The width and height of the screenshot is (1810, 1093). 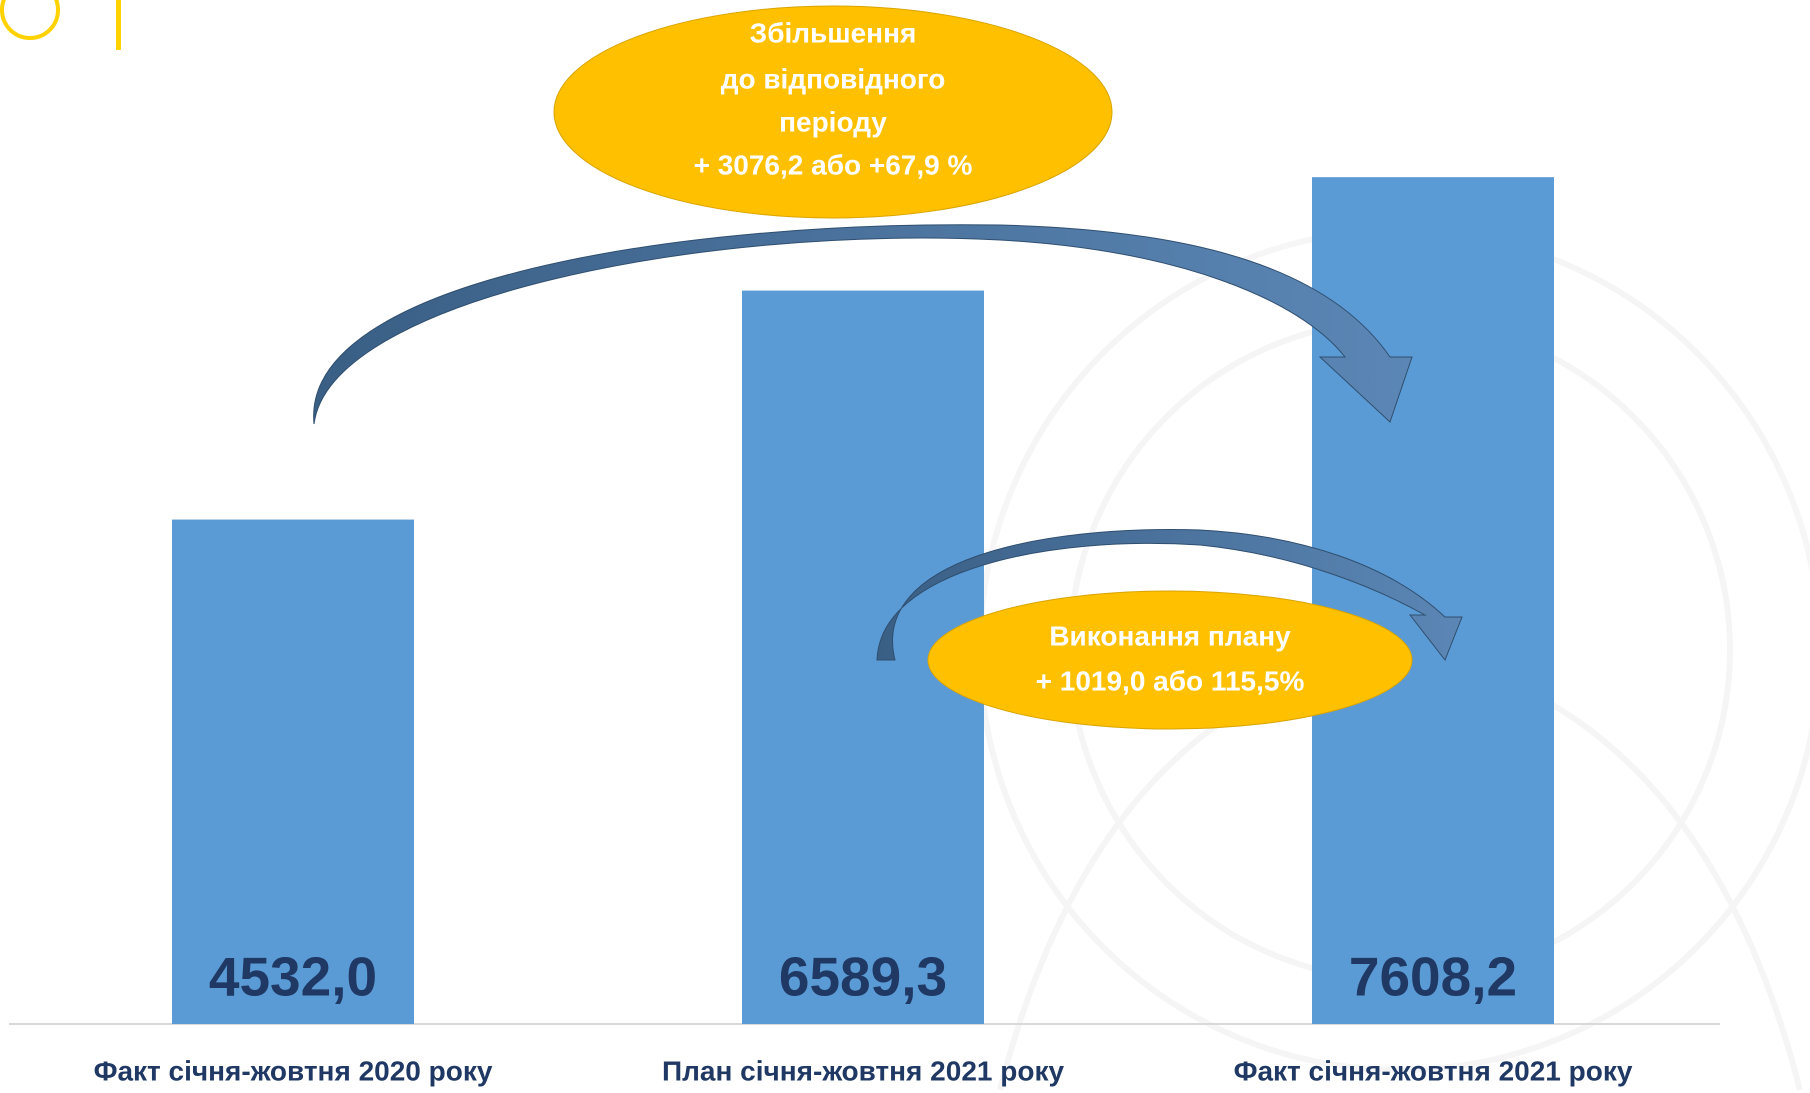 What do you see at coordinates (1170, 635) in the screenshot?
I see `annotation-text: Виконання плану` at bounding box center [1170, 635].